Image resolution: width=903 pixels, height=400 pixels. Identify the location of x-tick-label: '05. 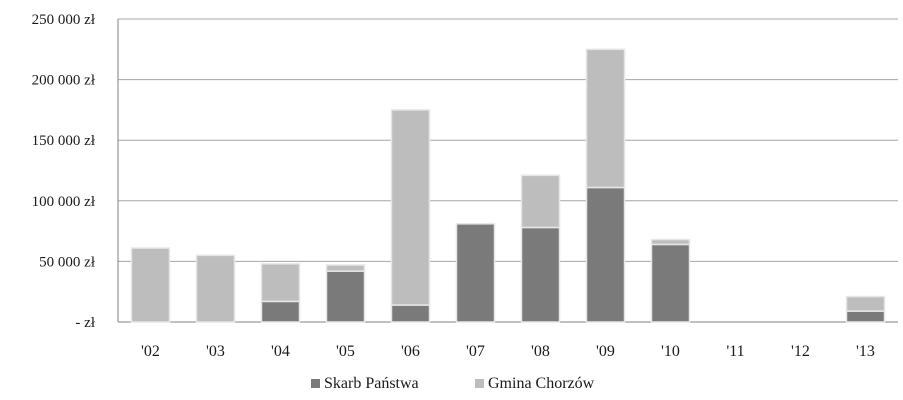
(345, 351).